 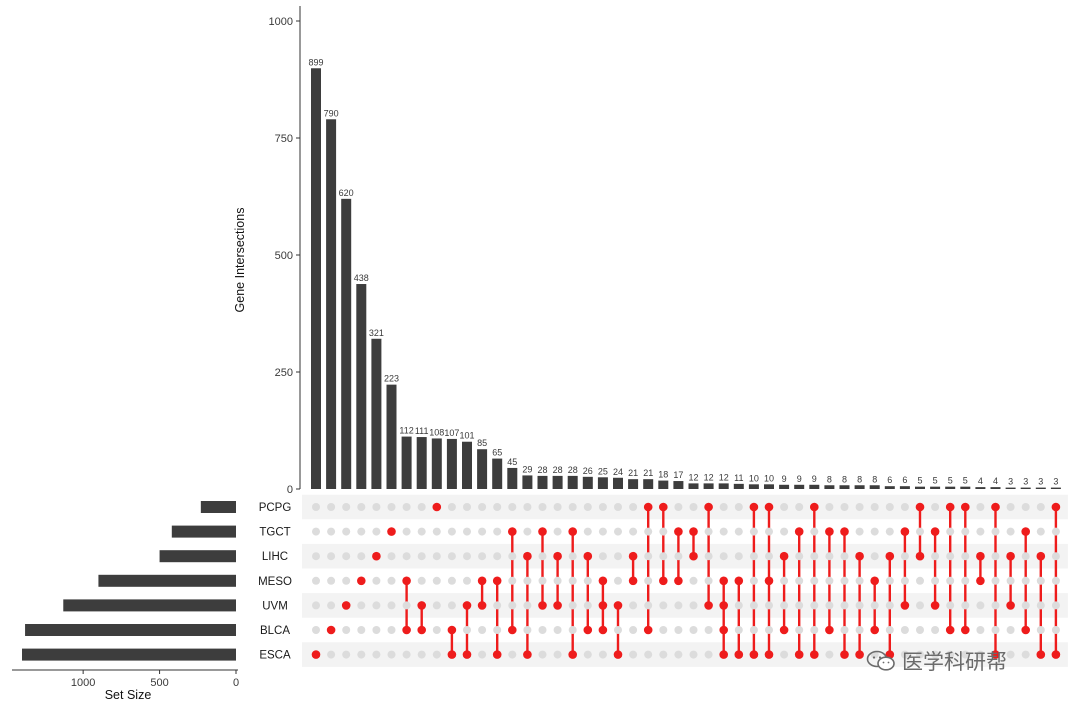 What do you see at coordinates (83, 683) in the screenshot?
I see `set-size-tick-label: 1000` at bounding box center [83, 683].